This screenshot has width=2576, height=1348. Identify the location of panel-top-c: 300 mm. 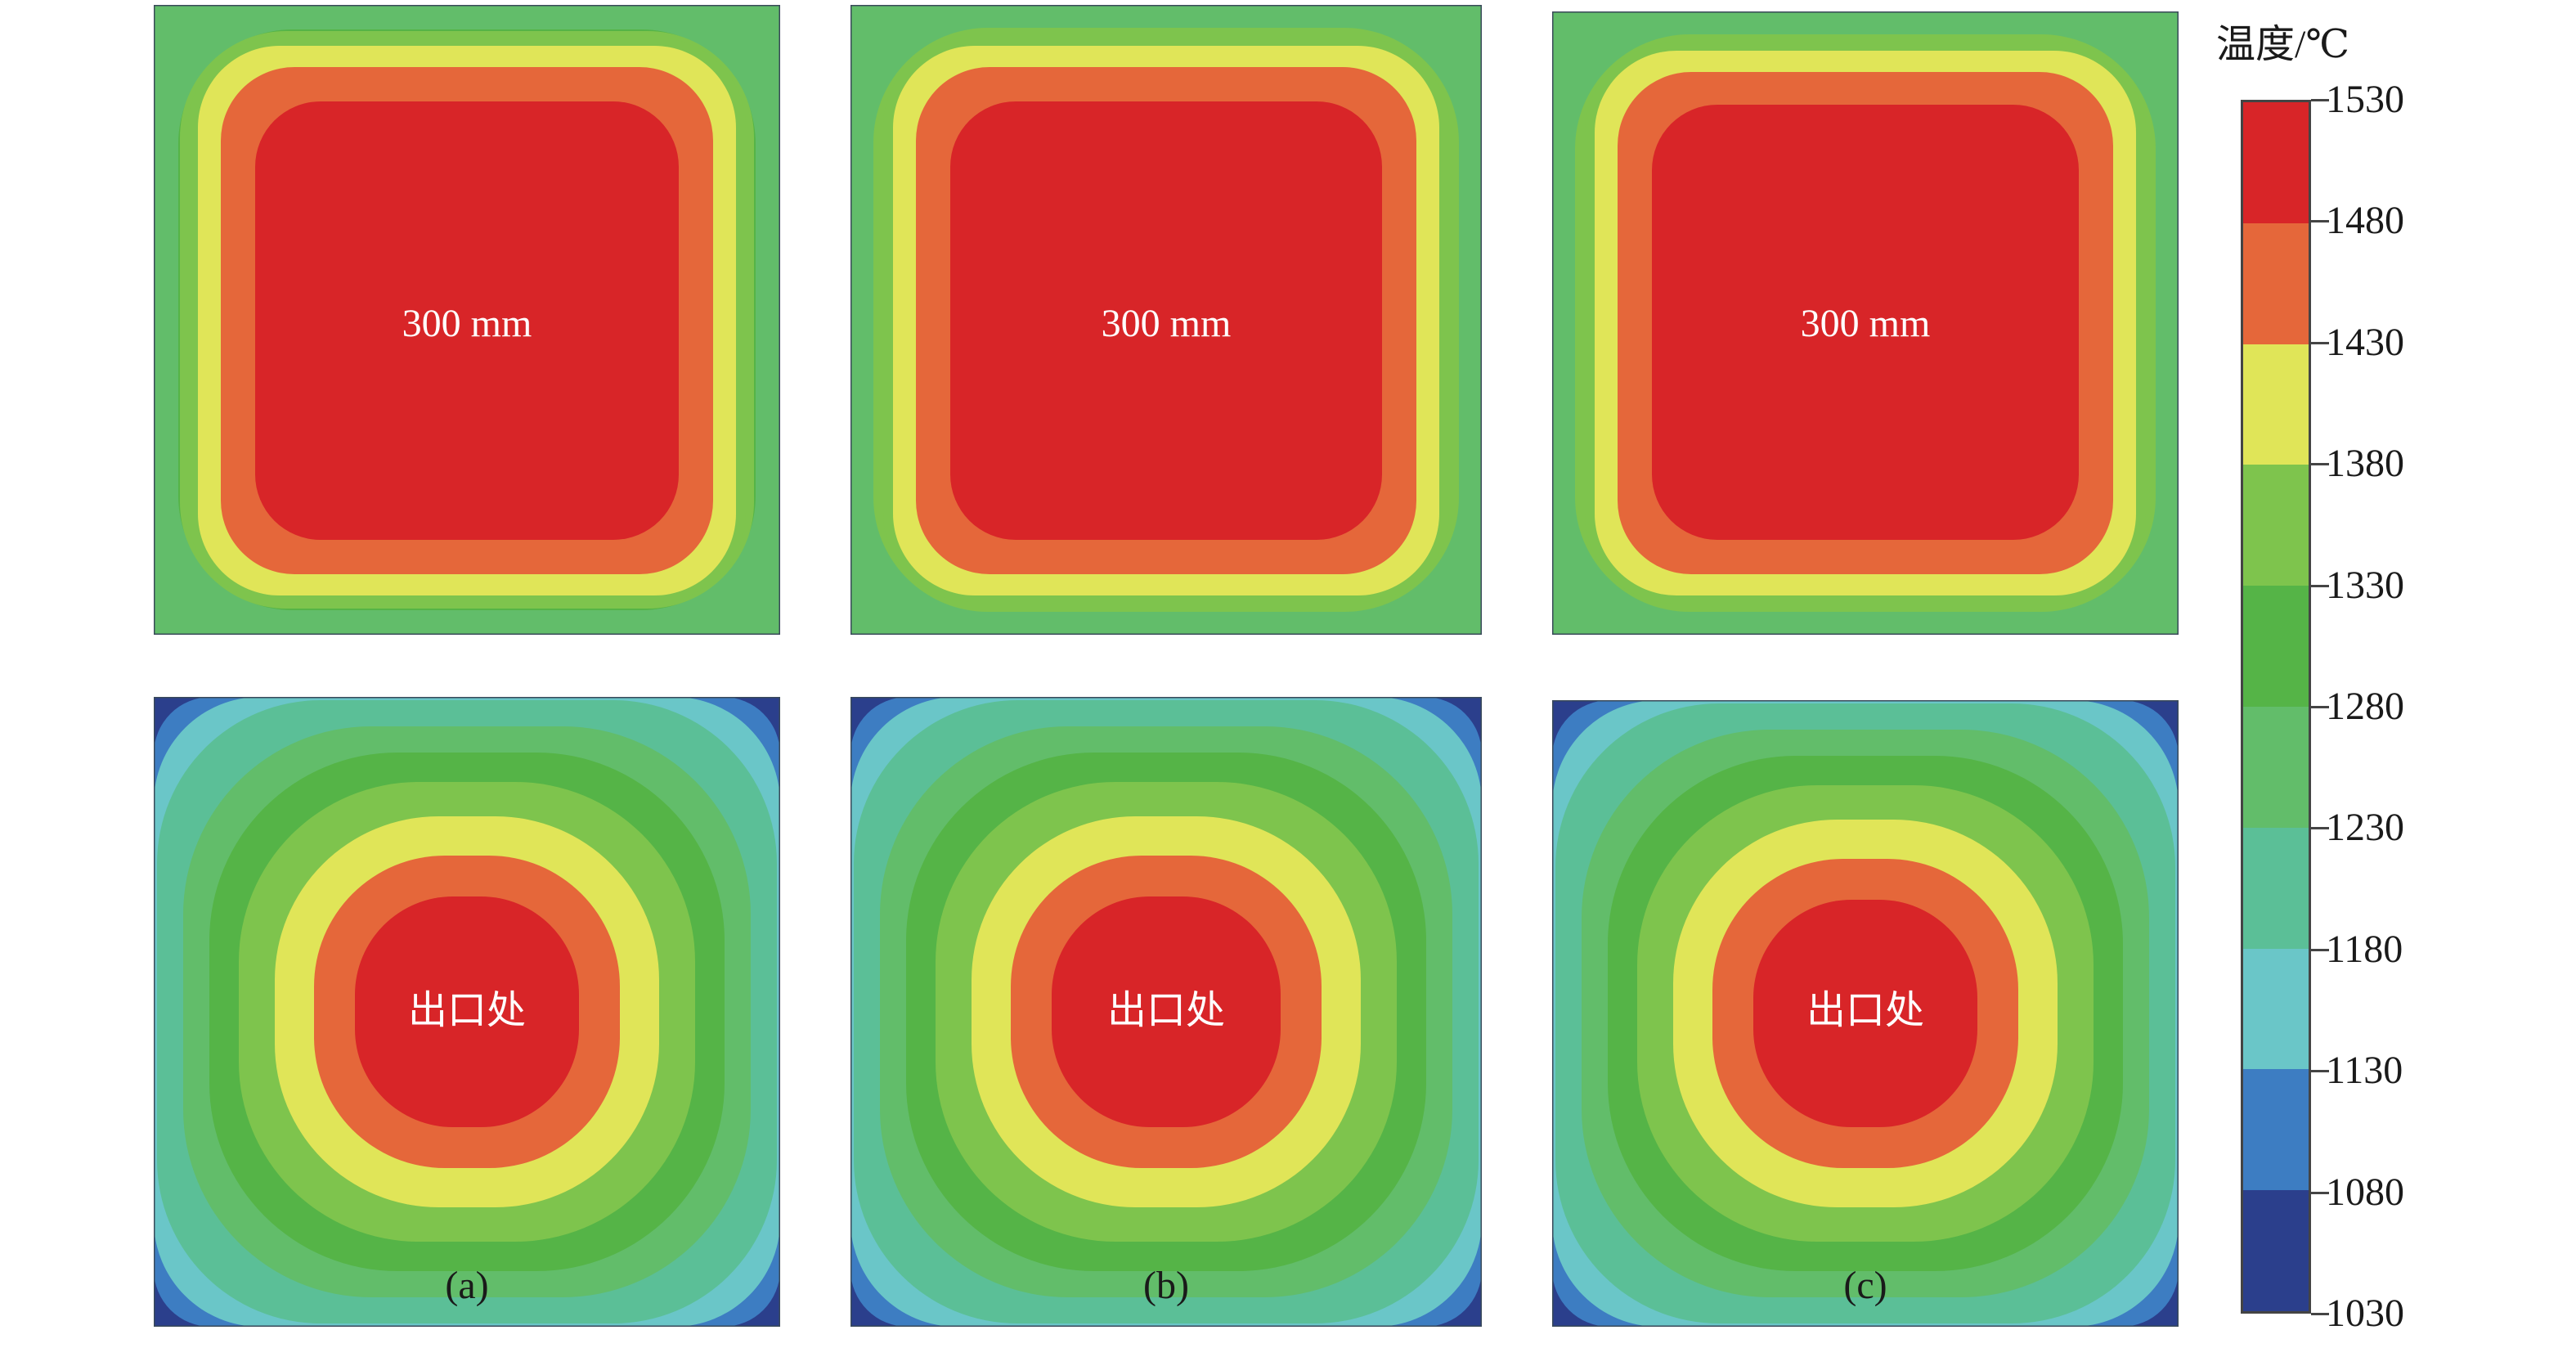
(1866, 323).